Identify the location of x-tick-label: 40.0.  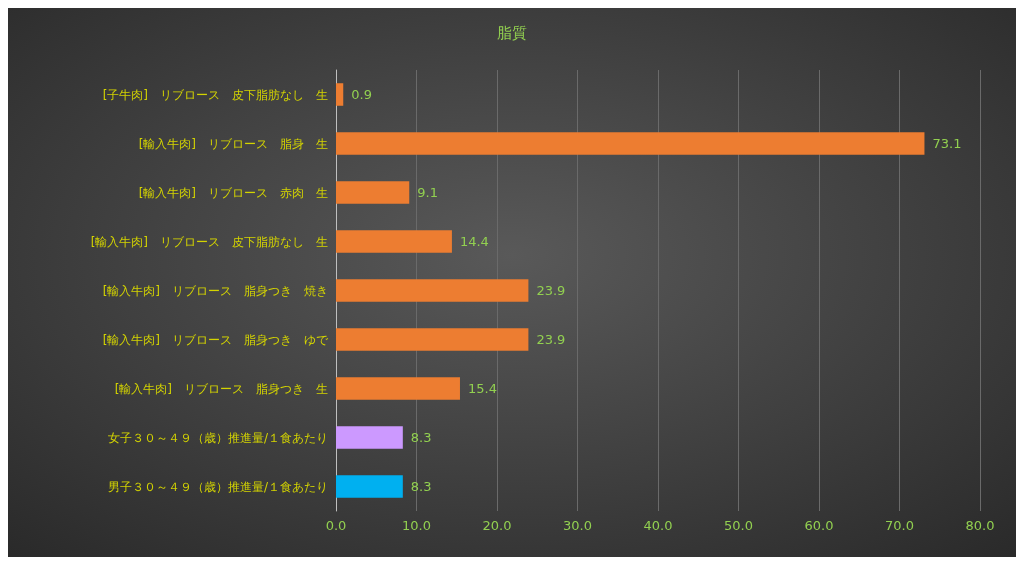
(658, 525).